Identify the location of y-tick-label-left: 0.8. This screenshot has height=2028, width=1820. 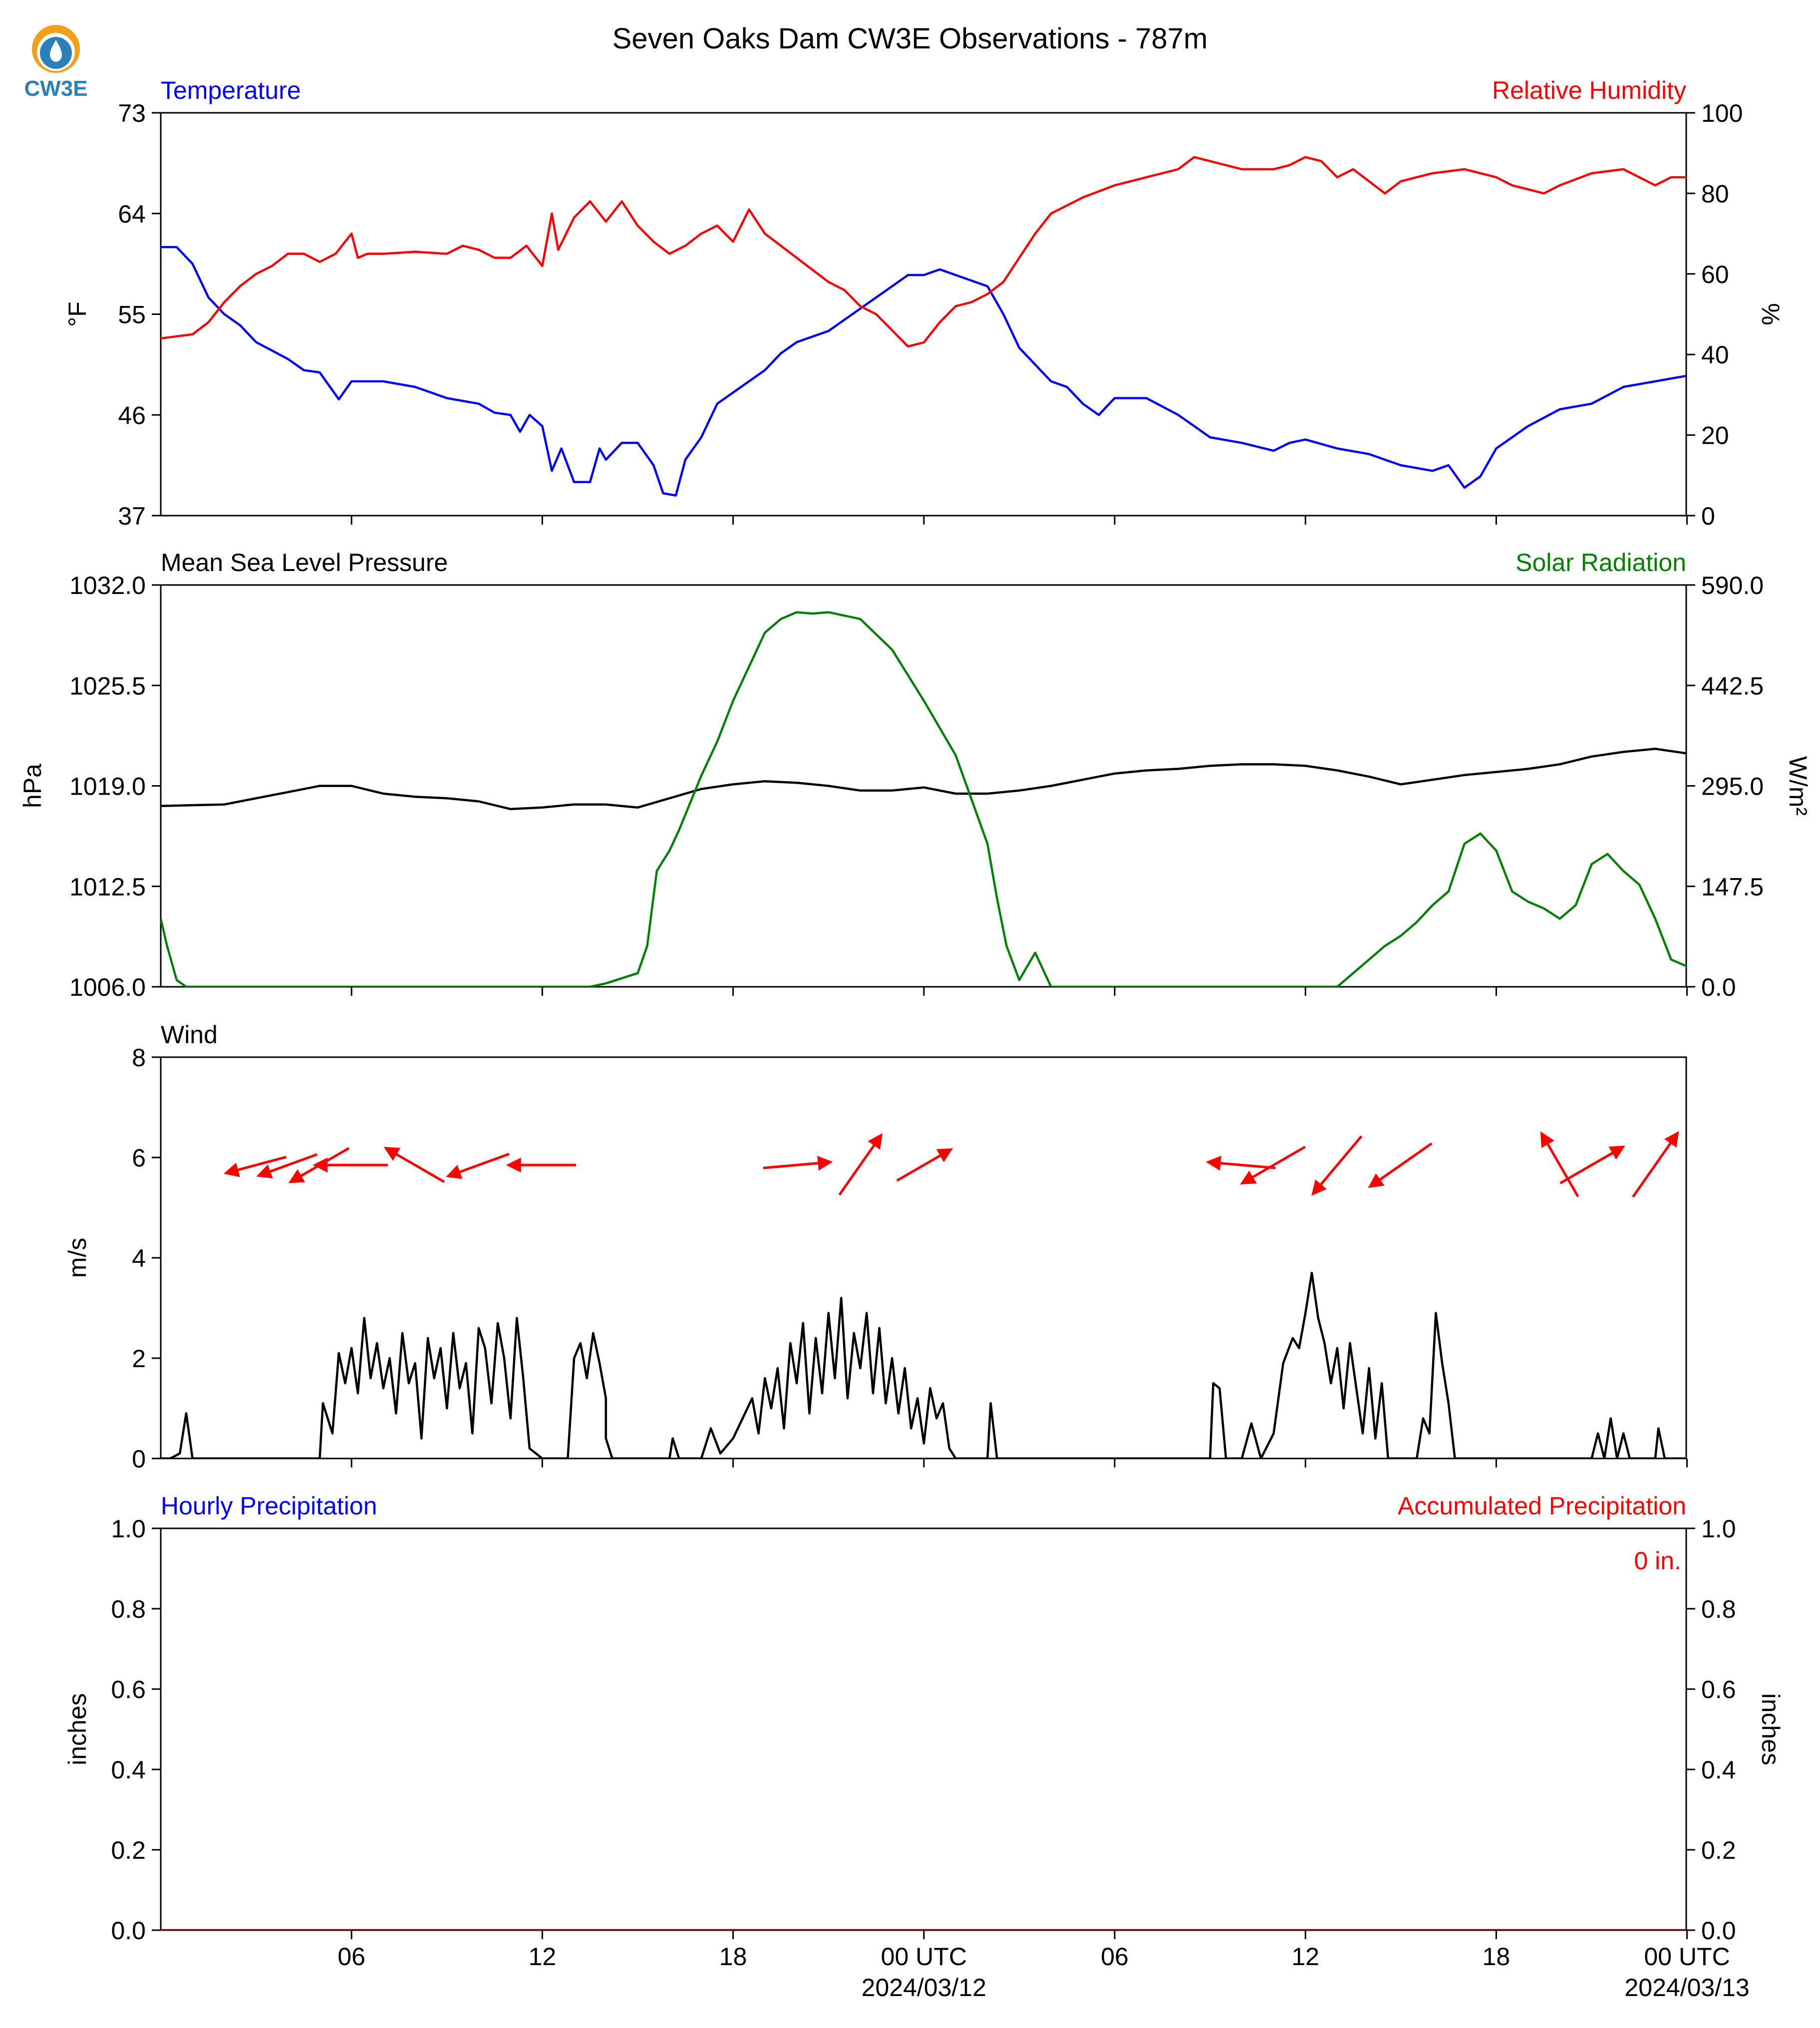
(128, 1609).